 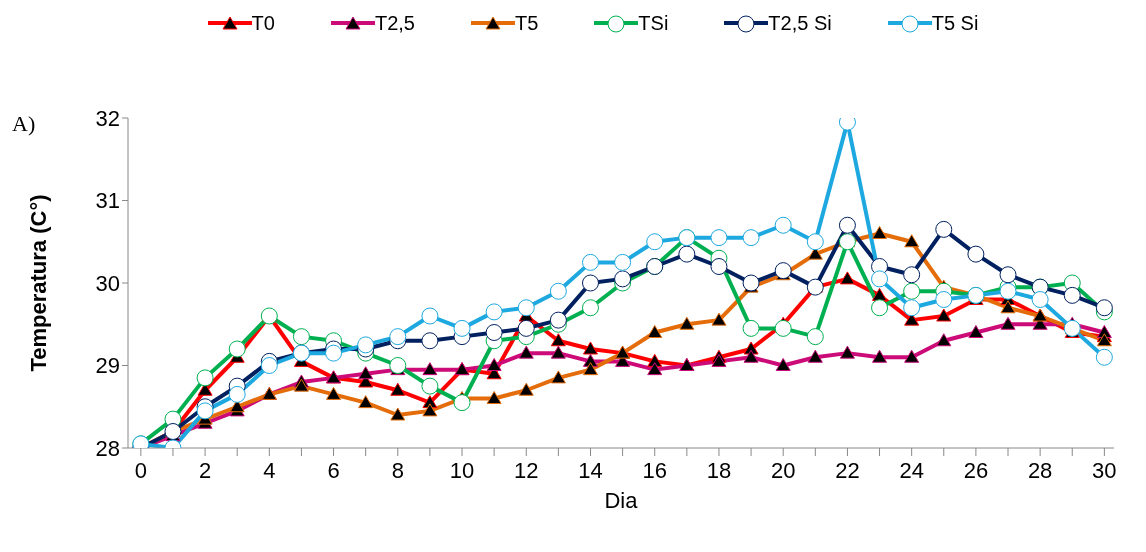 What do you see at coordinates (526, 23) in the screenshot?
I see `legend-label: T5` at bounding box center [526, 23].